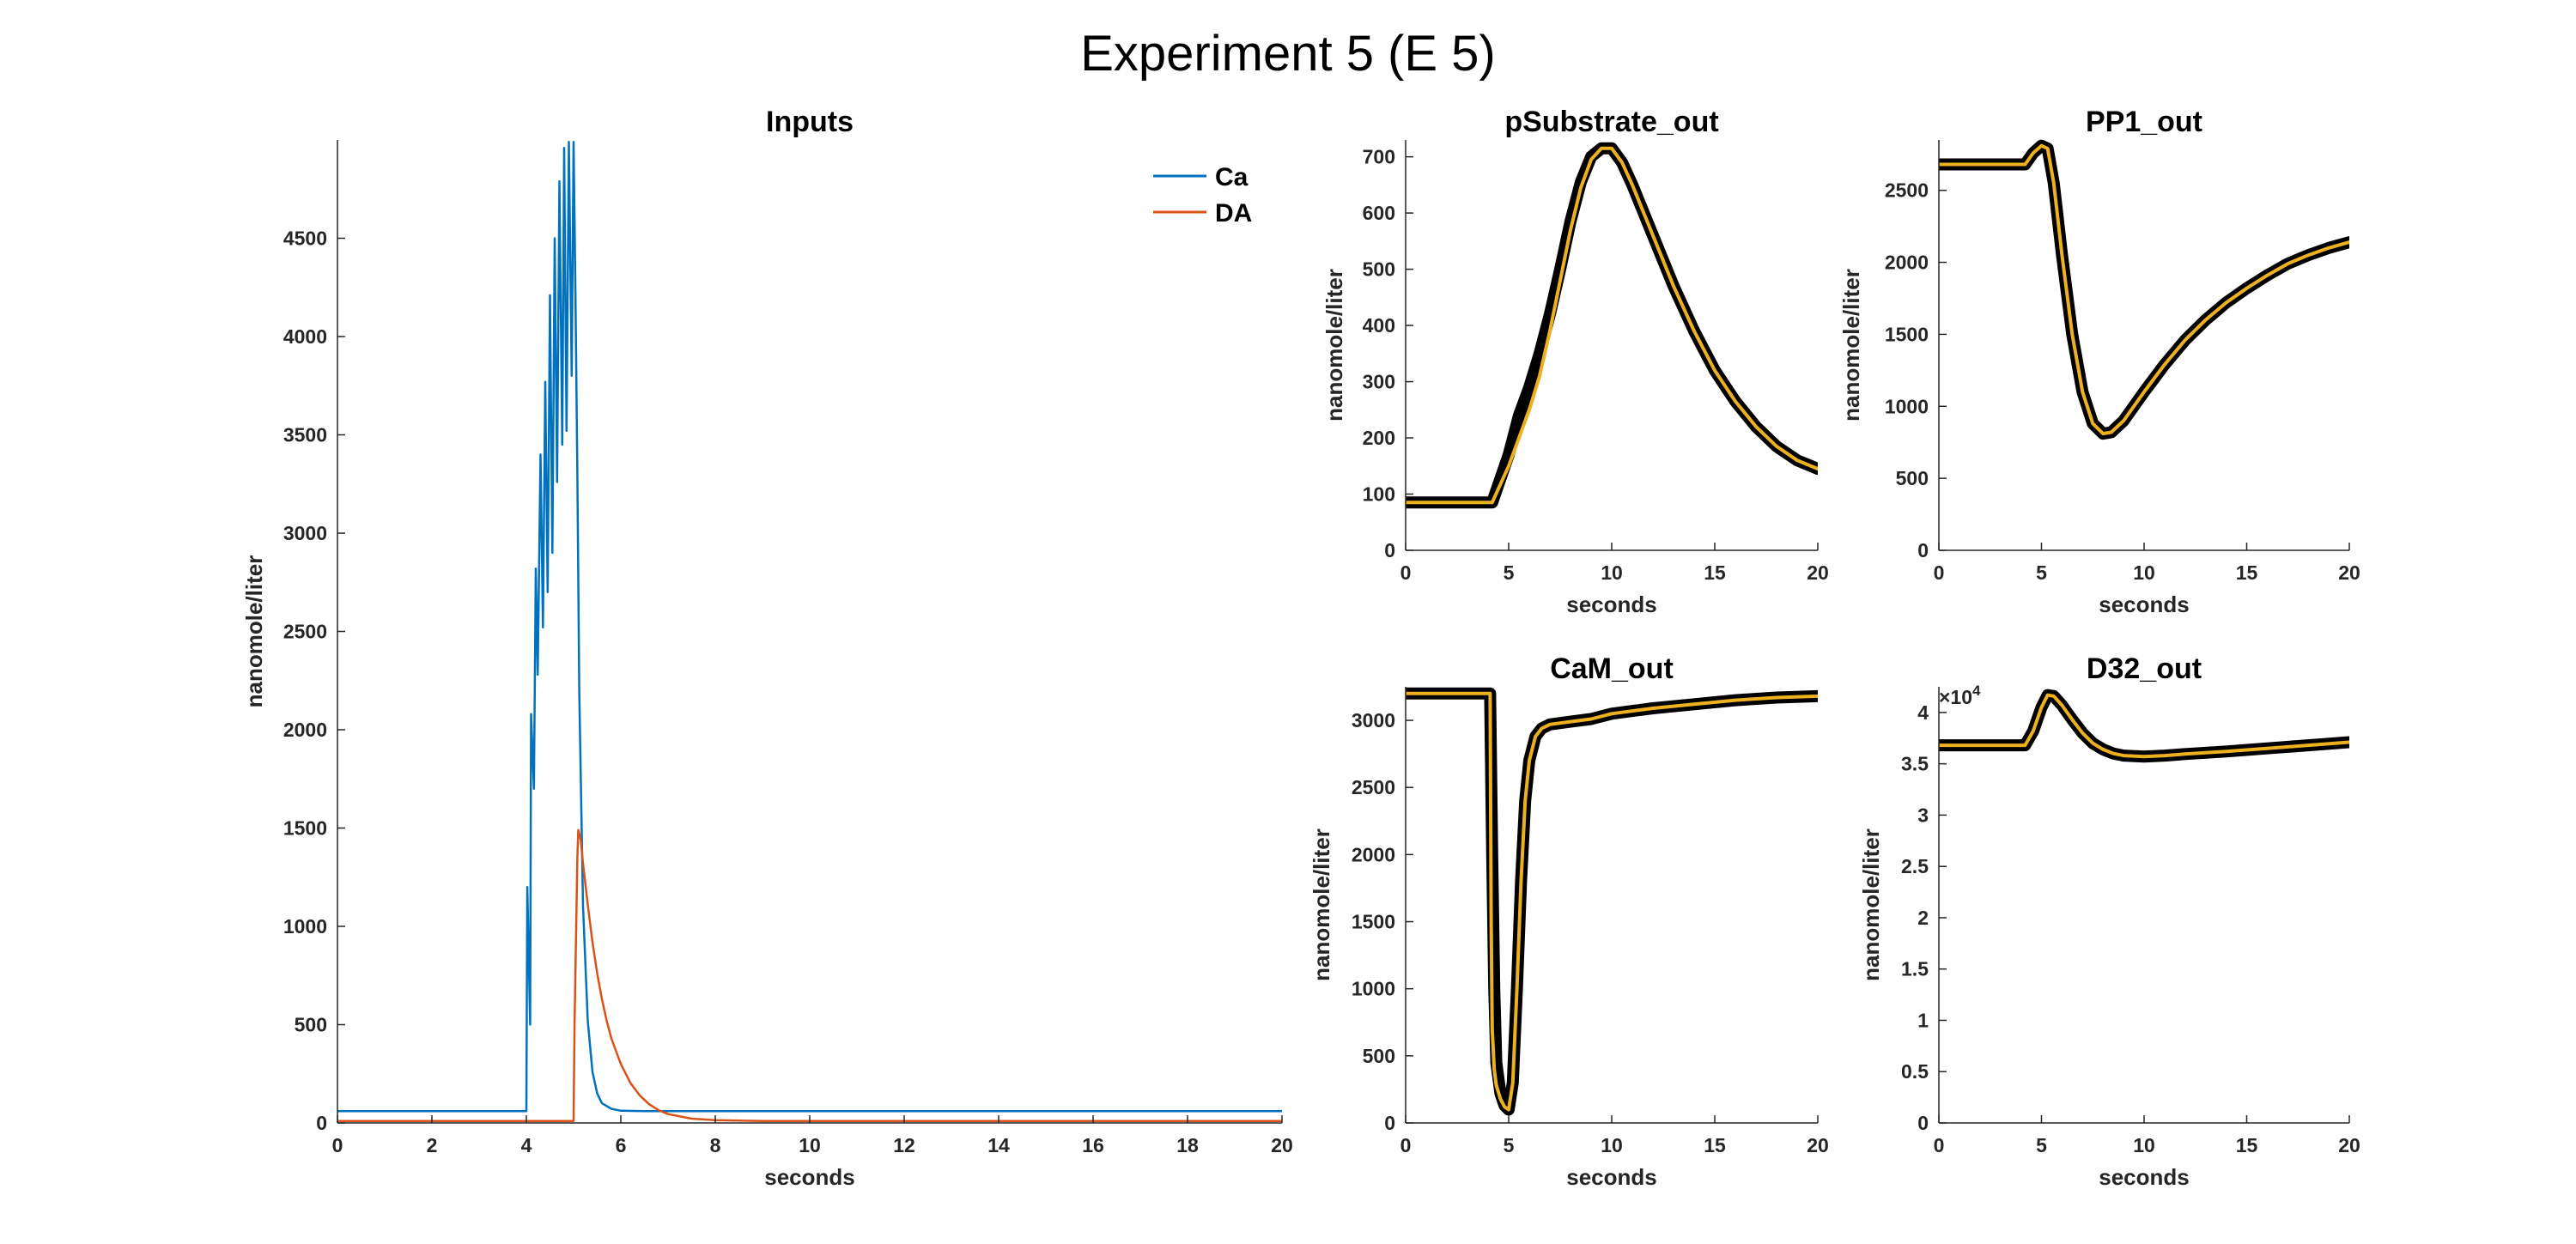  I want to click on y-tick-label: 400, so click(1379, 326).